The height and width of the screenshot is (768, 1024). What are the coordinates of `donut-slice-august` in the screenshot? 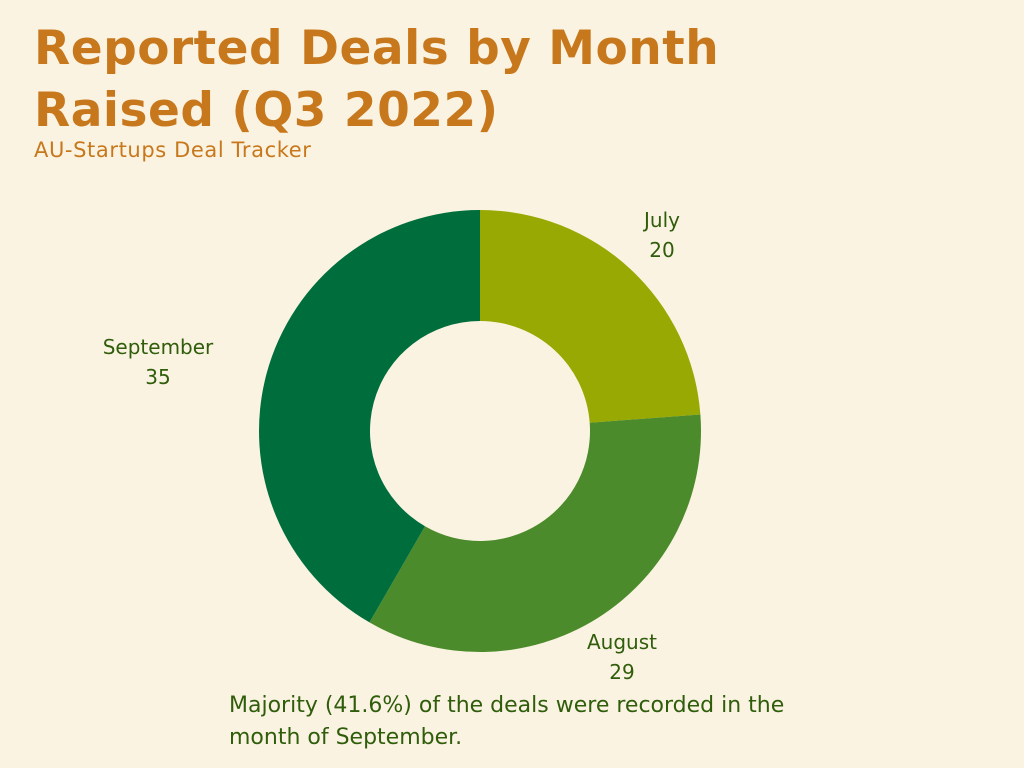 It's located at (535, 533).